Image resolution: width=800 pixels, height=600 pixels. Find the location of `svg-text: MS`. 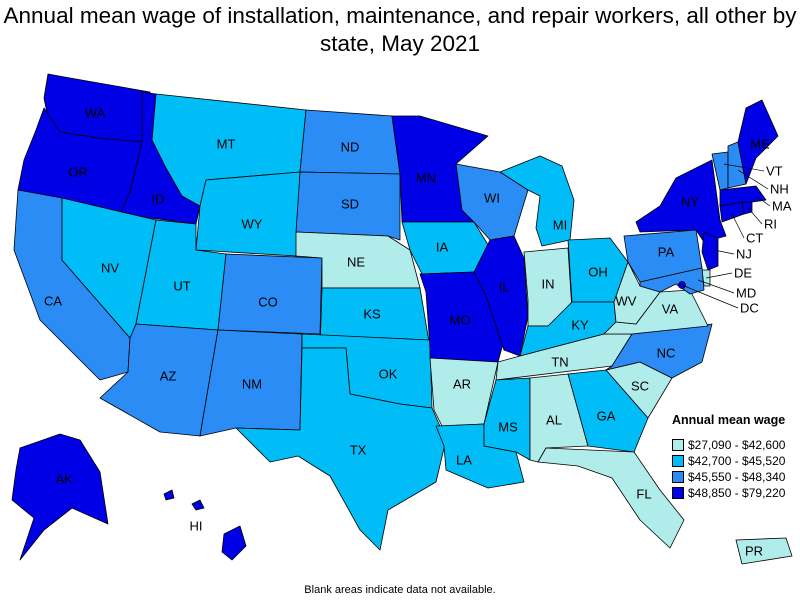

svg-text: MS is located at coordinates (508, 427).